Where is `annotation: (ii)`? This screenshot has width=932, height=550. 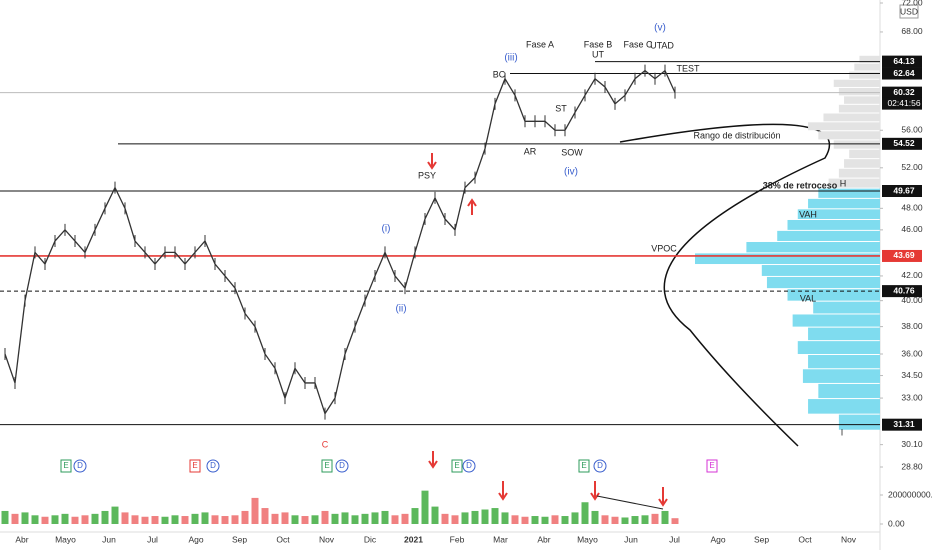
annotation: (ii) is located at coordinates (400, 309).